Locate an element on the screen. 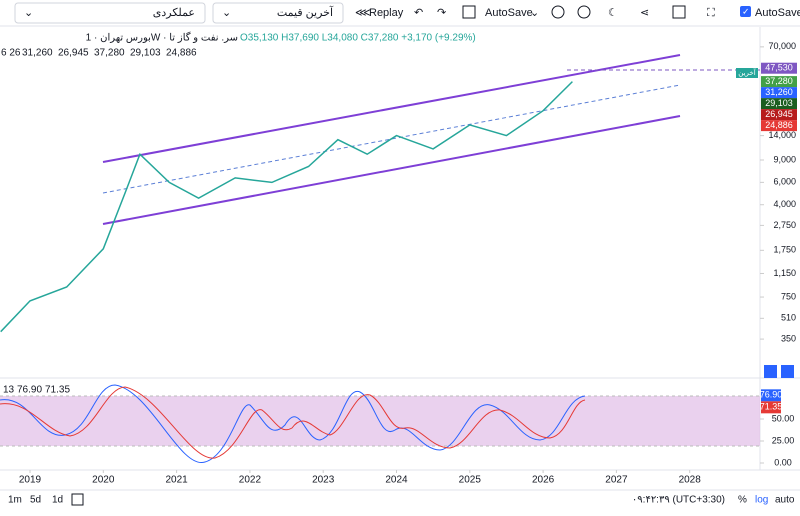 This screenshot has width=800, height=516. check: ✓ is located at coordinates (746, 11).